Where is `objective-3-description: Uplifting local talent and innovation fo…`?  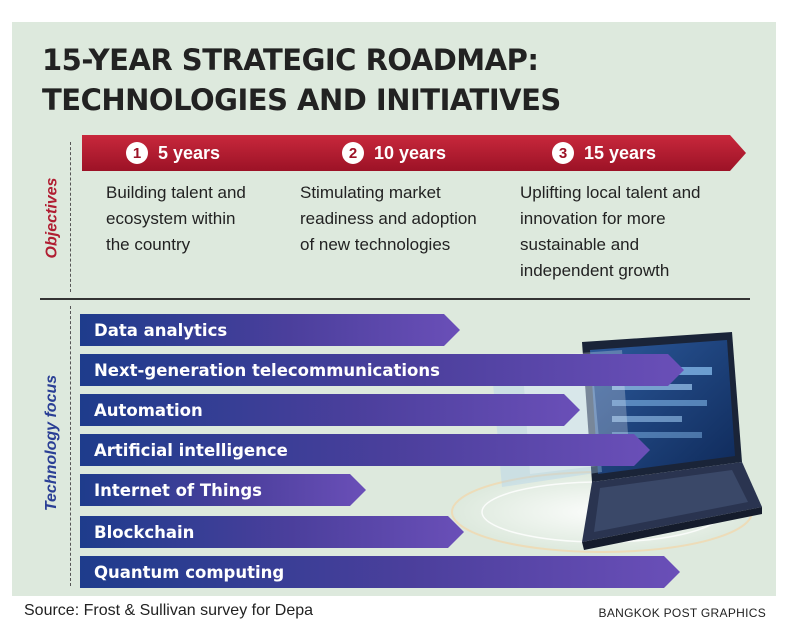
objective-3-description: Uplifting local talent and innovation fo… is located at coordinates (610, 232).